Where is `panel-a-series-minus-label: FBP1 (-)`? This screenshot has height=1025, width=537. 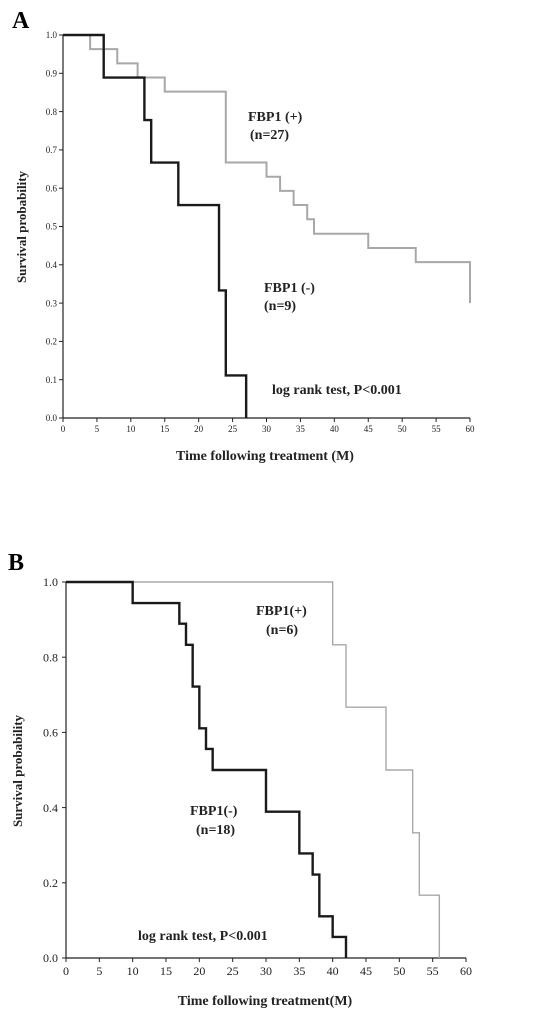 panel-a-series-minus-label: FBP1 (-) is located at coordinates (289, 288).